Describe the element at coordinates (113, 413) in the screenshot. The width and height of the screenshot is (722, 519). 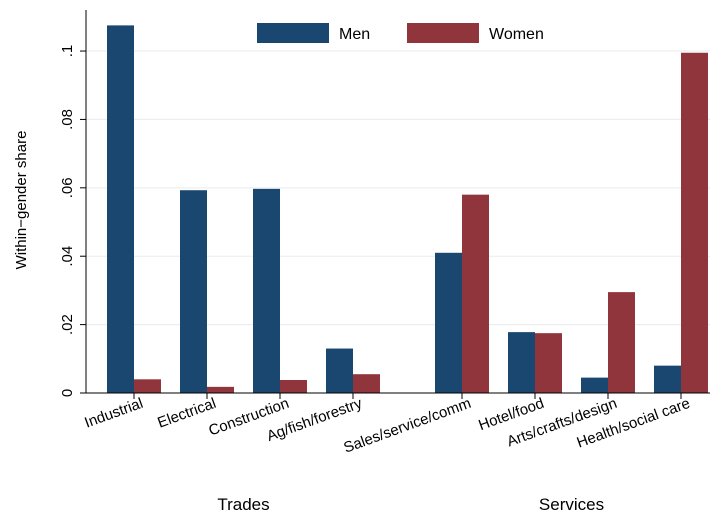
I see `x-category-label: Industrial` at that location.